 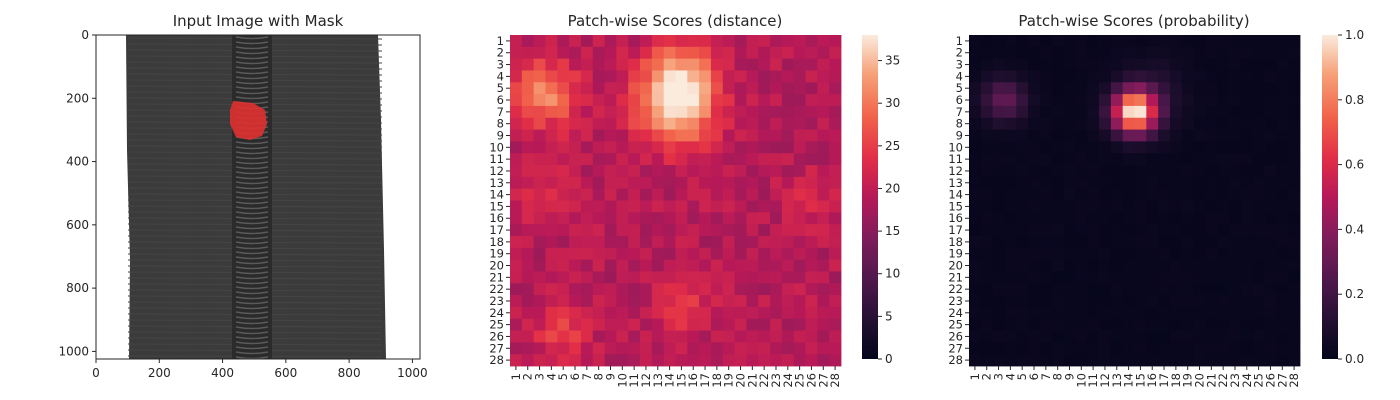 I want to click on probability-y-tick-label: 16, so click(x=955, y=218).